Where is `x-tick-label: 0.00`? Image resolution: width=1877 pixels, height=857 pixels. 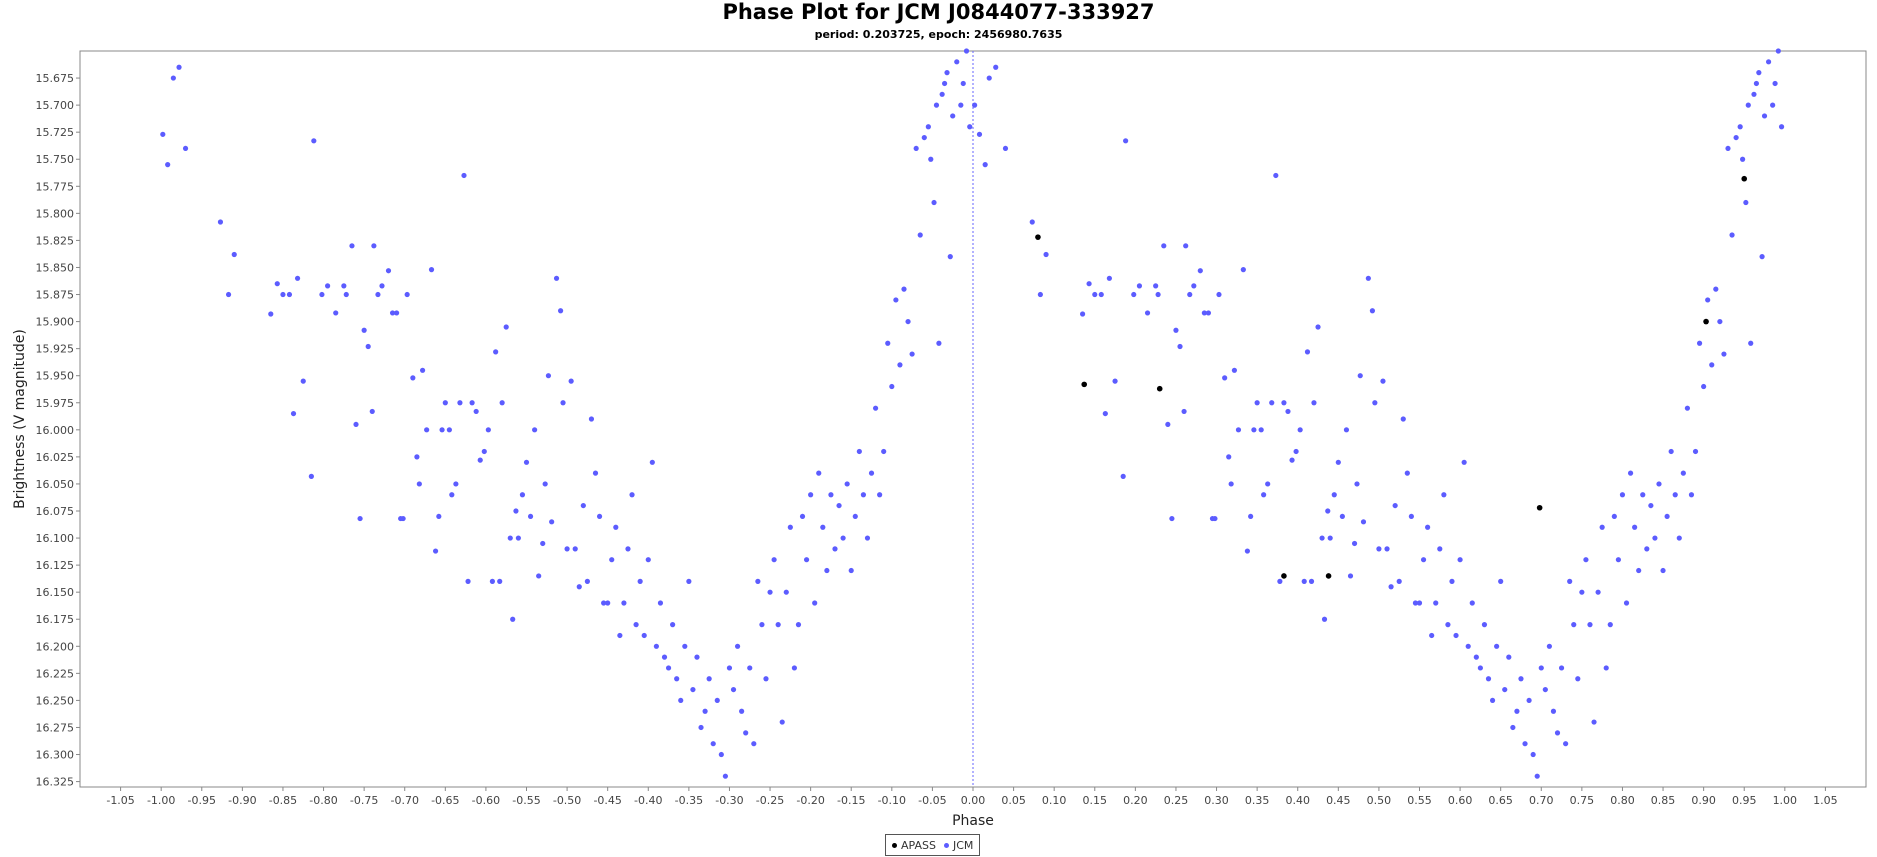
x-tick-label: 0.00 is located at coordinates (973, 800).